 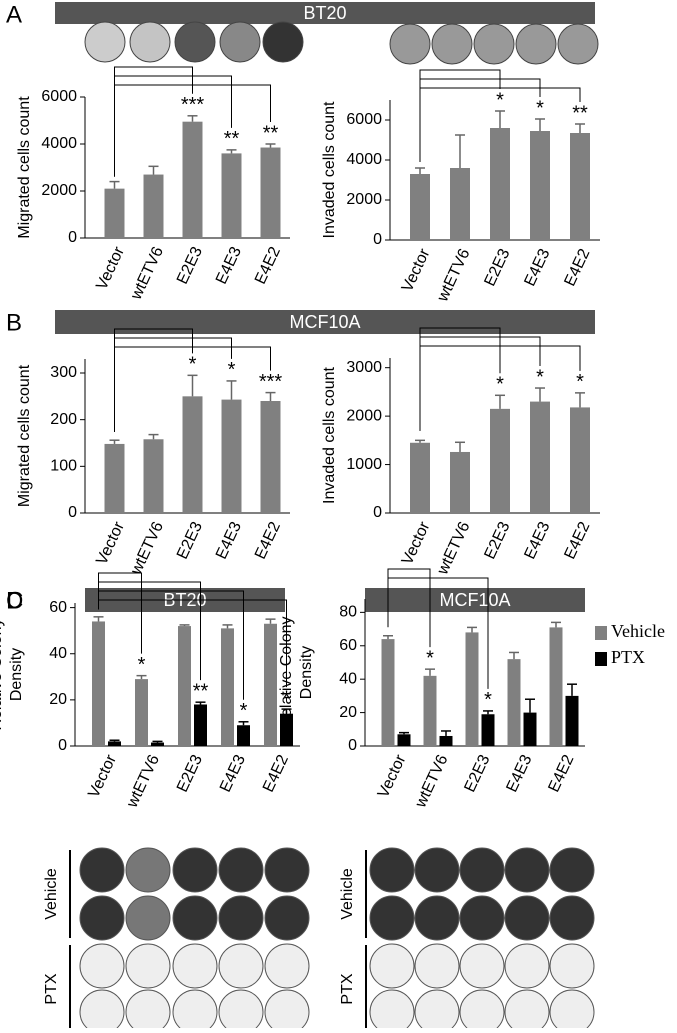 What do you see at coordinates (364, 464) in the screenshot?
I see `y-tick-label: 1000` at bounding box center [364, 464].